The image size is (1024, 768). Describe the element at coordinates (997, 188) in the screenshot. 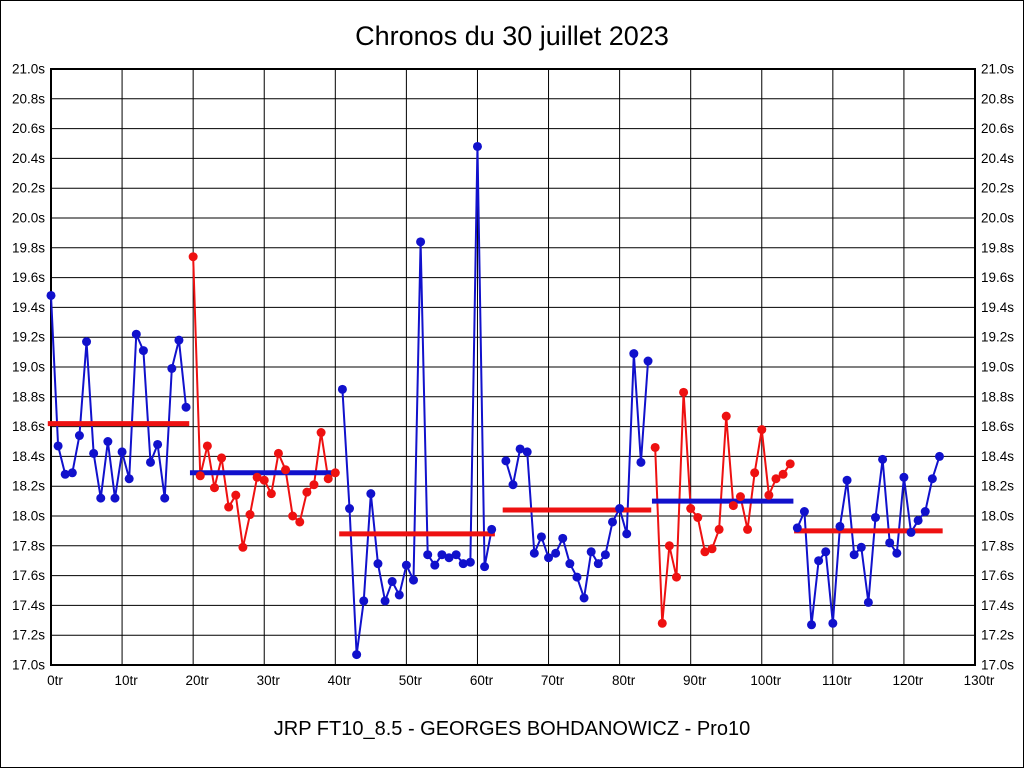

I see `y-tick-label: 20.2s` at that location.